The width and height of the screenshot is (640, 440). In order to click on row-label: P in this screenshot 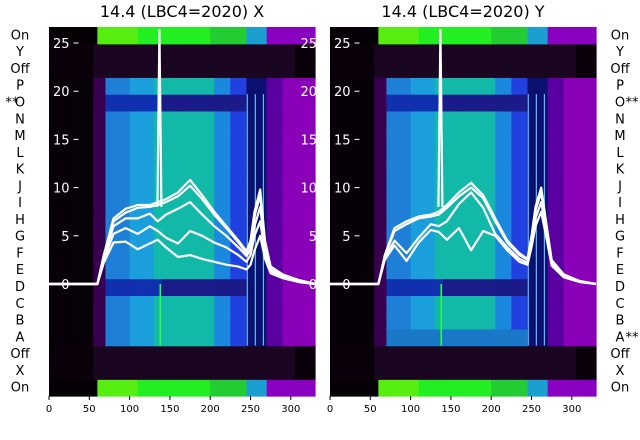, I will do `click(620, 86)`.